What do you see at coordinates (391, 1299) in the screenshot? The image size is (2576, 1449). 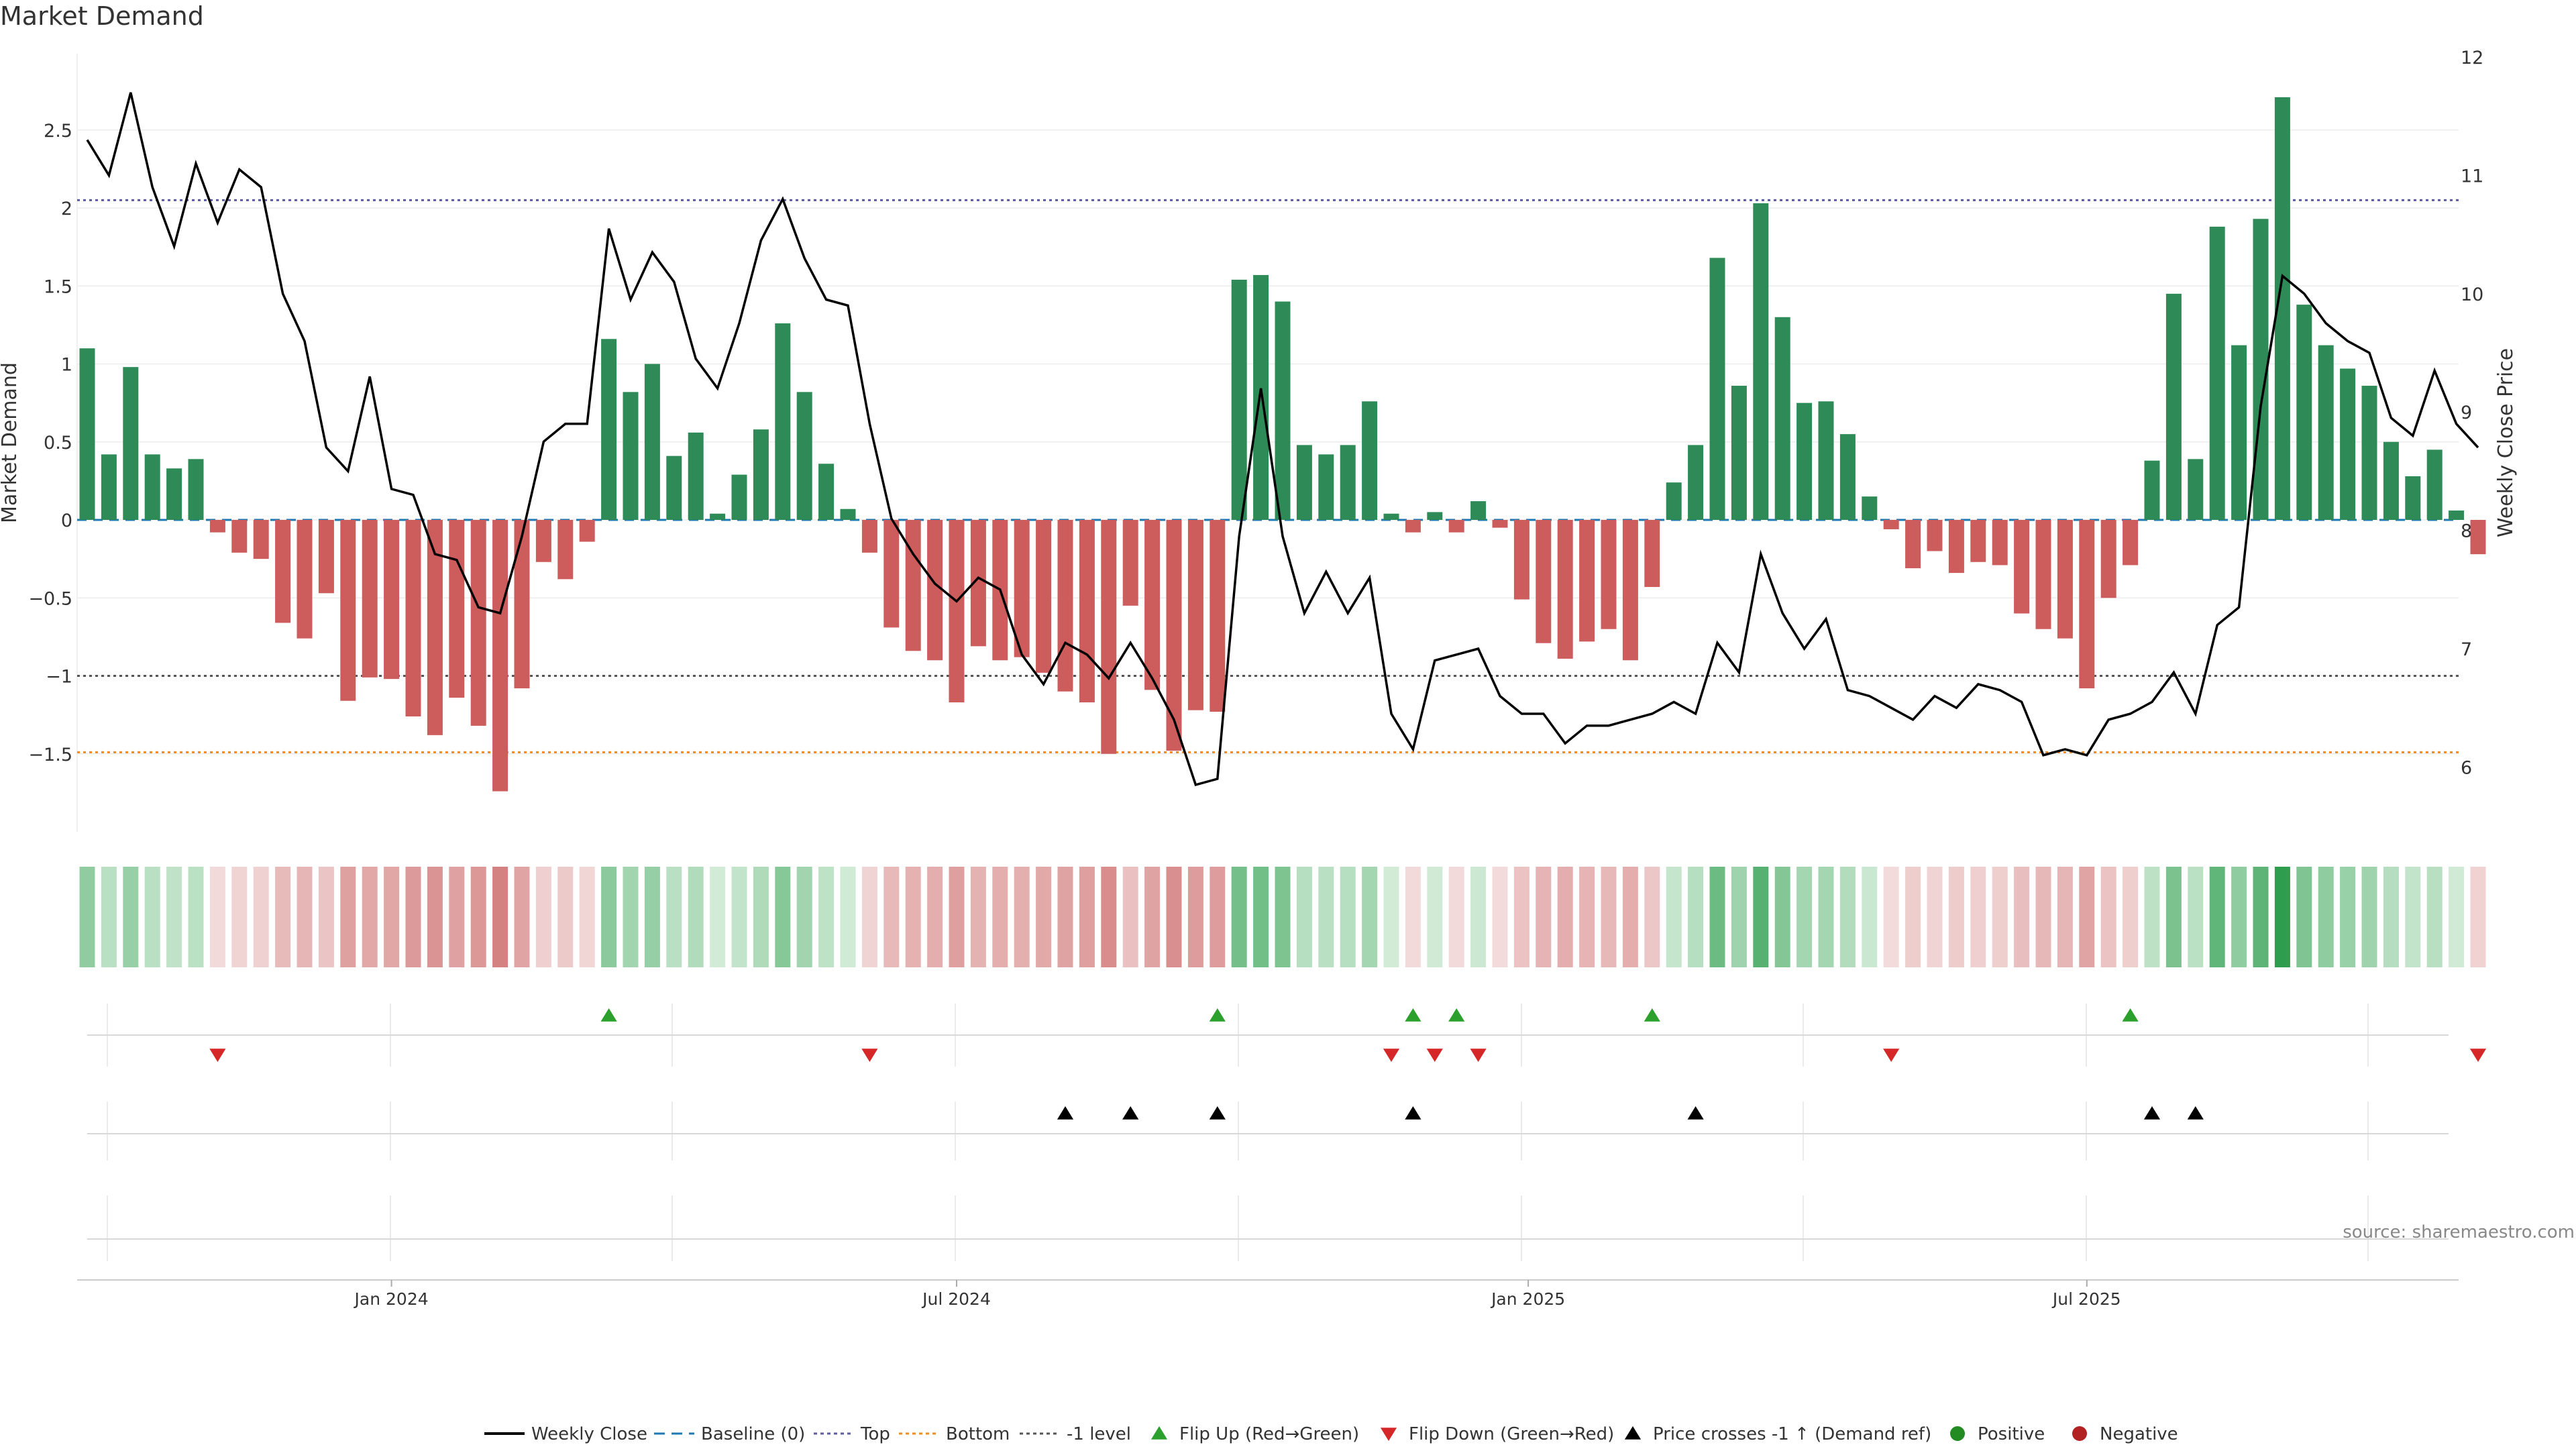 I see `x-tick-label: Jan 2024` at bounding box center [391, 1299].